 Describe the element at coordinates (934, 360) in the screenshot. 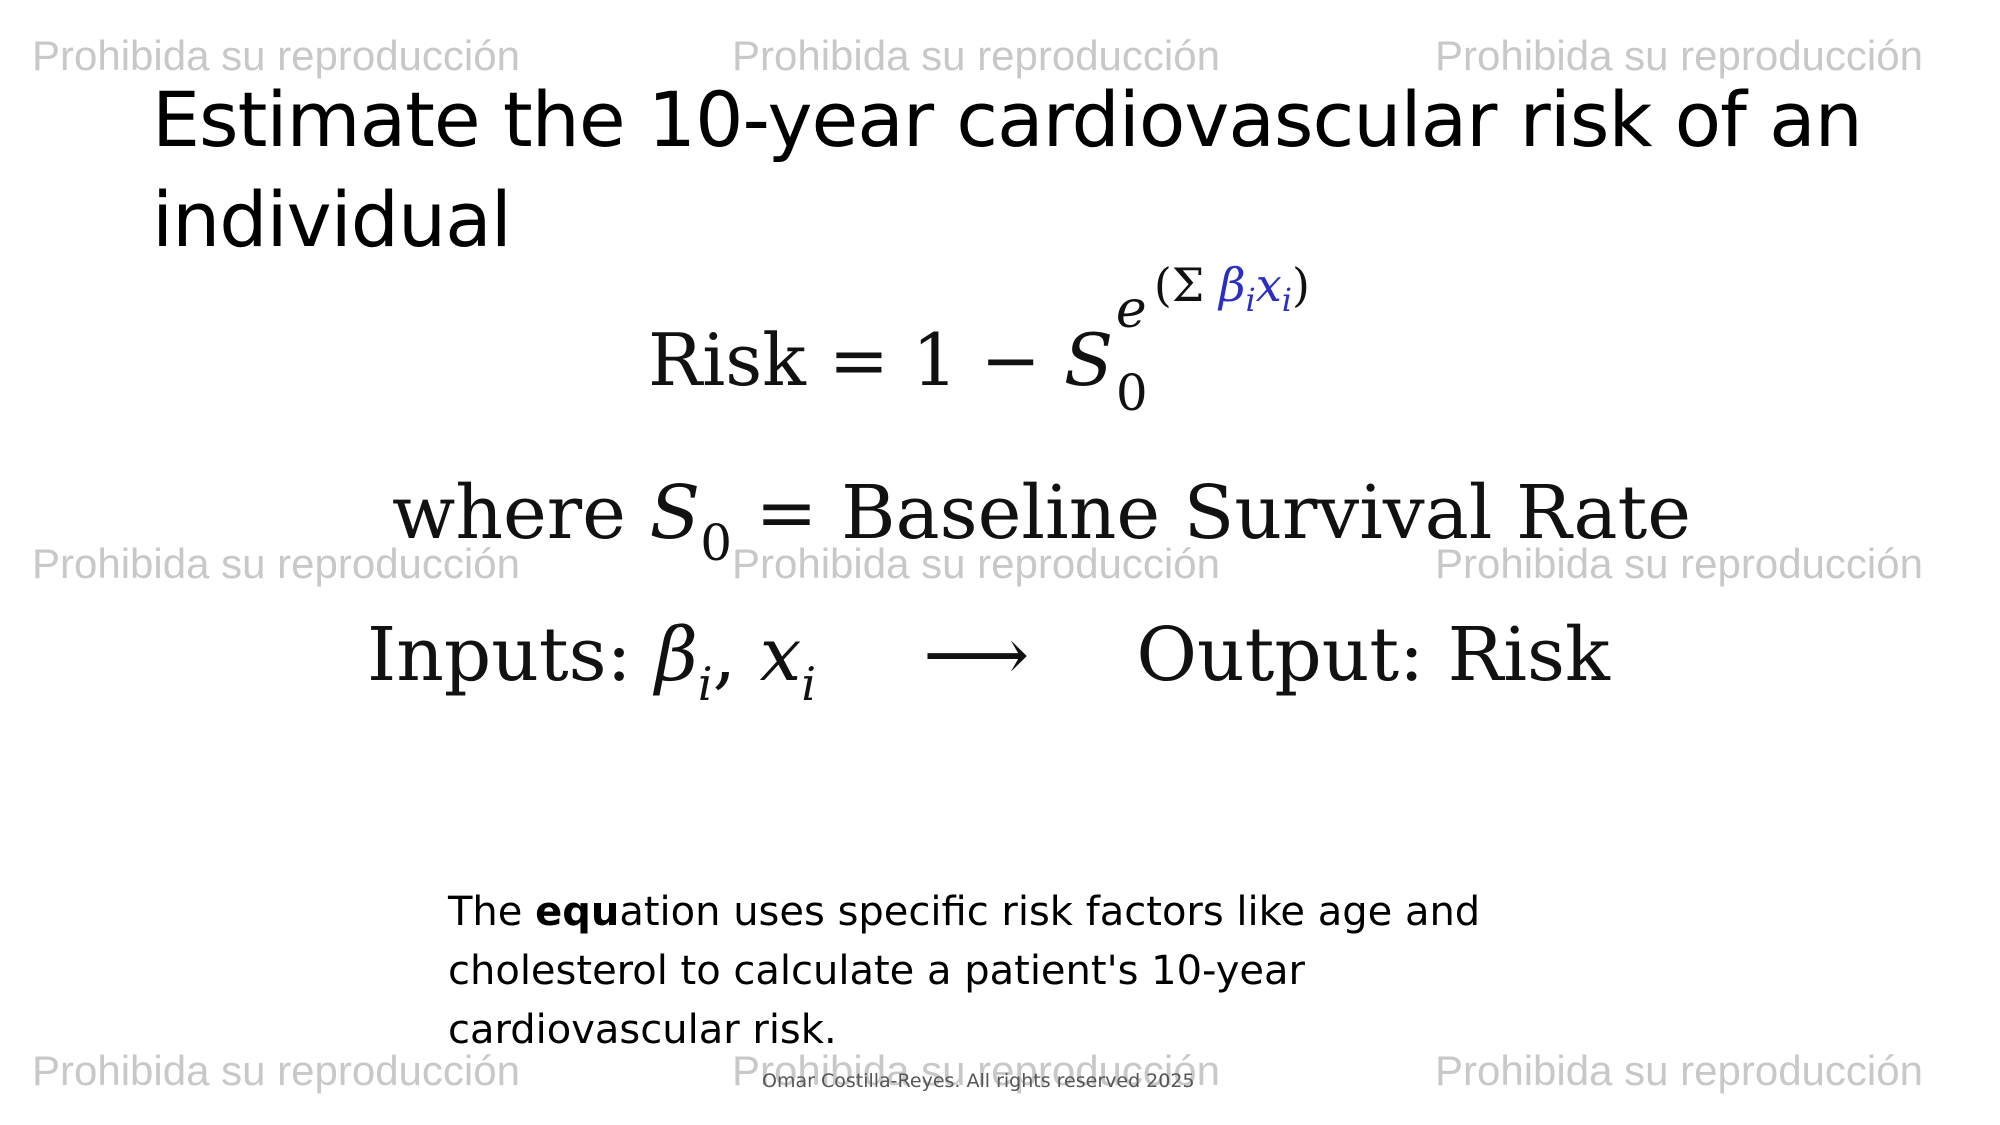

I see `one: 1` at that location.